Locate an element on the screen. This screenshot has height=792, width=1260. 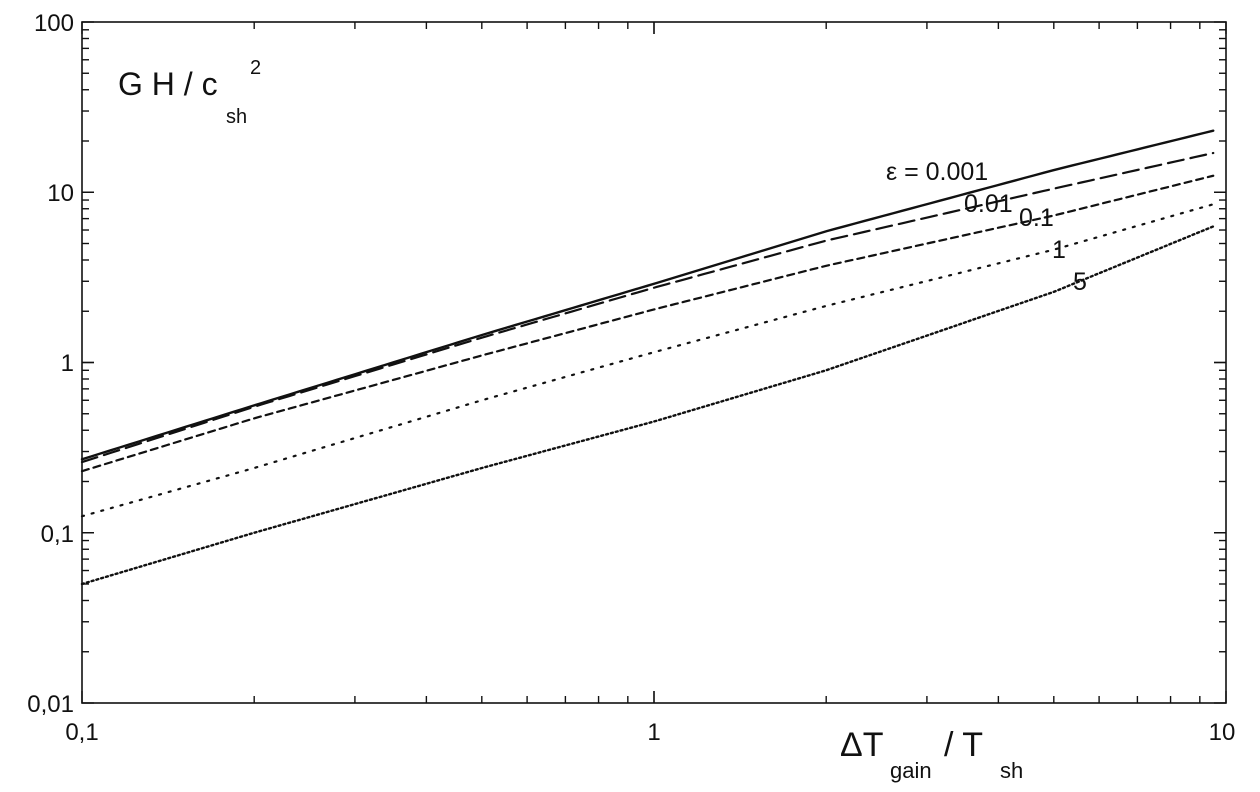
x-axis-label-subscript-gain: gain is located at coordinates (911, 770).